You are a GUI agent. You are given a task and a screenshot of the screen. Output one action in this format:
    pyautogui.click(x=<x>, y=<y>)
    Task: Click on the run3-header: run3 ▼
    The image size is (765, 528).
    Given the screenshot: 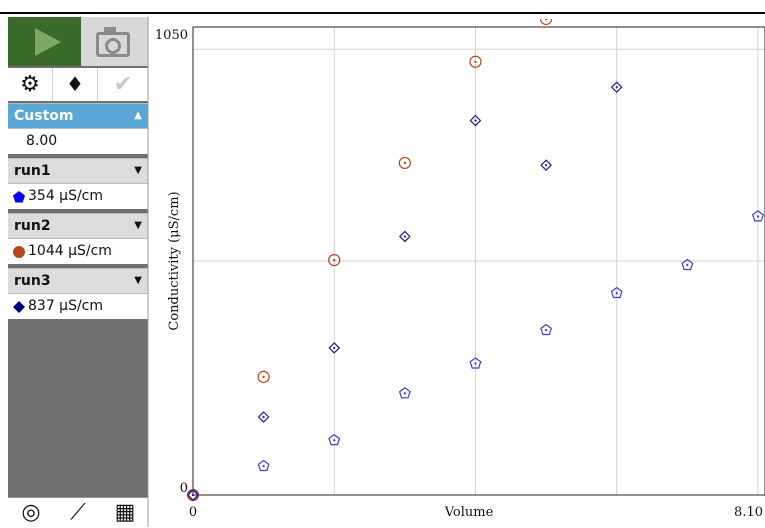 What is the action you would take?
    pyautogui.click(x=78, y=280)
    